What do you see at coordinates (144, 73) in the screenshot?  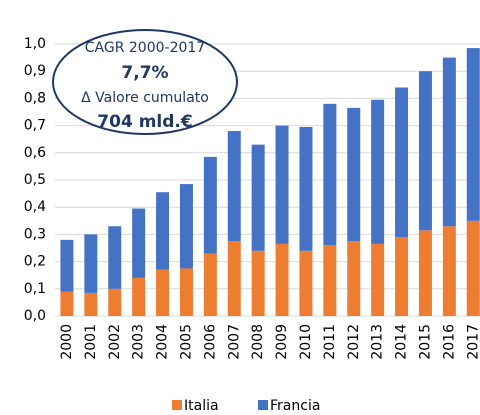 I see `annotation: 7,7%` at bounding box center [144, 73].